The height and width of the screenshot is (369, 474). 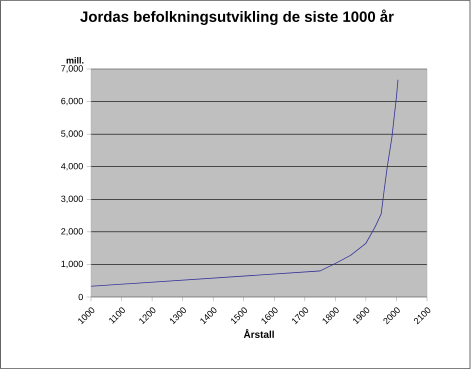 What do you see at coordinates (80, 297) in the screenshot?
I see `y-tick-label: 0` at bounding box center [80, 297].